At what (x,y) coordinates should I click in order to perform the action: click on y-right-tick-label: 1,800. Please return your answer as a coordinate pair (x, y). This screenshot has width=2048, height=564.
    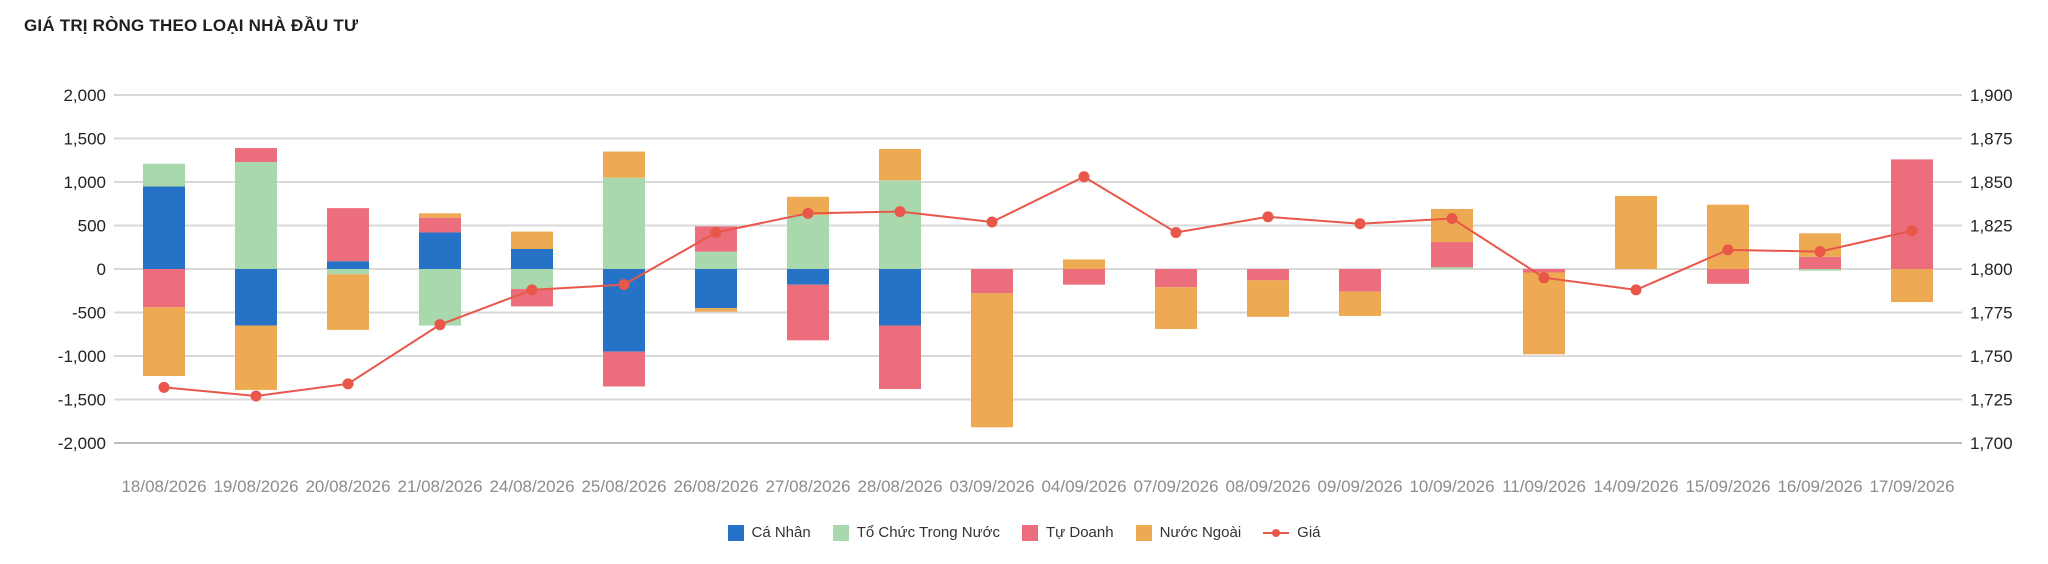
    Looking at the image, I should click on (1991, 269).